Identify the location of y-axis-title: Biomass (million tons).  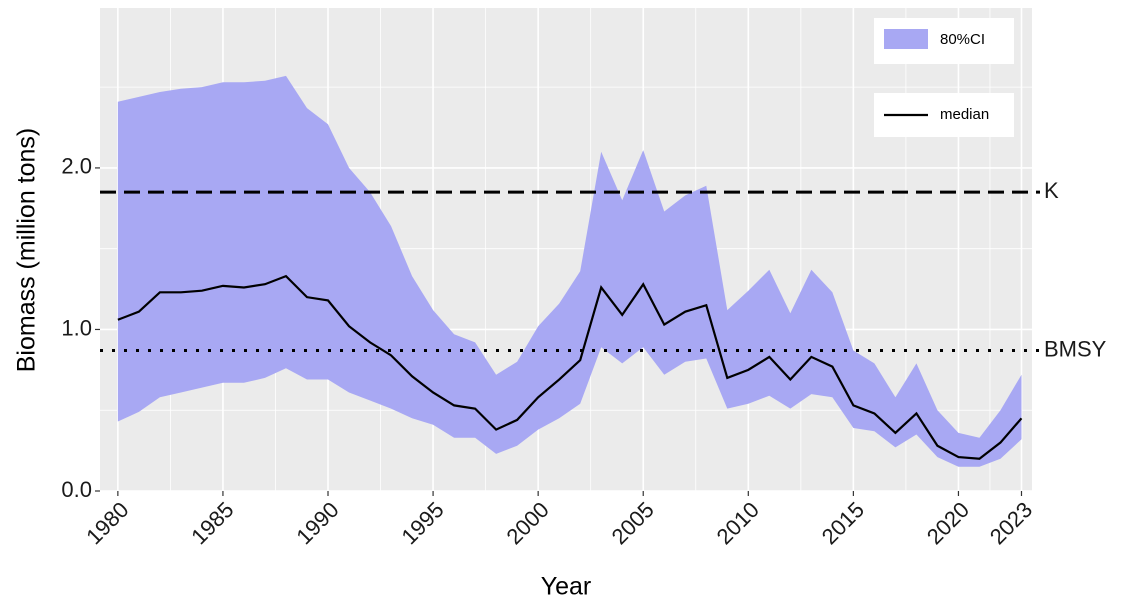
(27, 250).